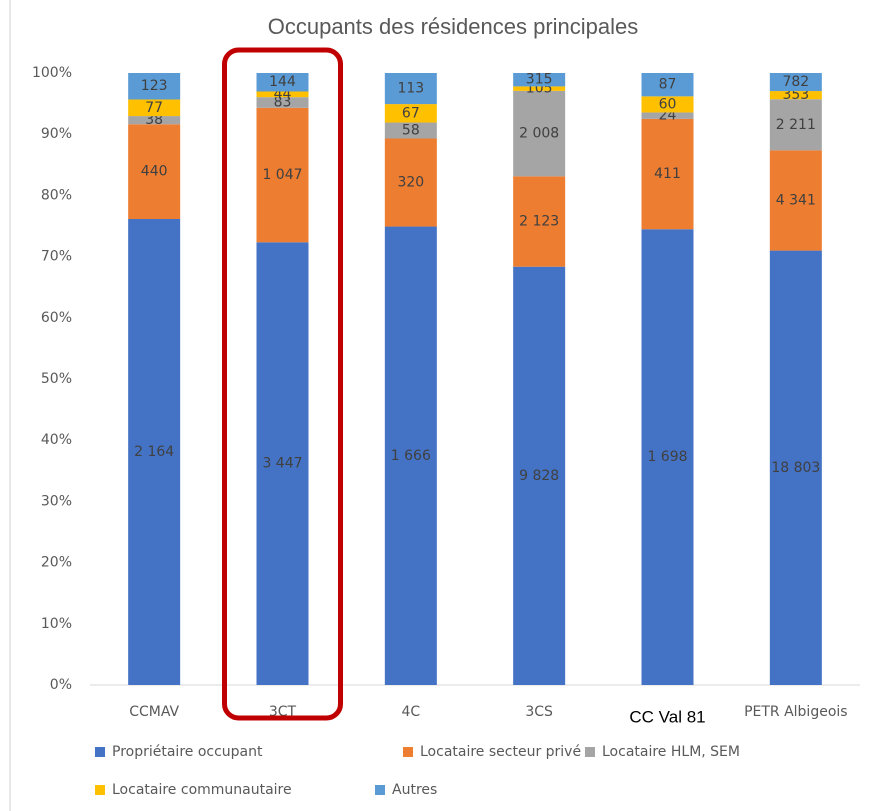 The height and width of the screenshot is (811, 876). What do you see at coordinates (500, 752) in the screenshot?
I see `legend-label: Locataire secteur privé` at bounding box center [500, 752].